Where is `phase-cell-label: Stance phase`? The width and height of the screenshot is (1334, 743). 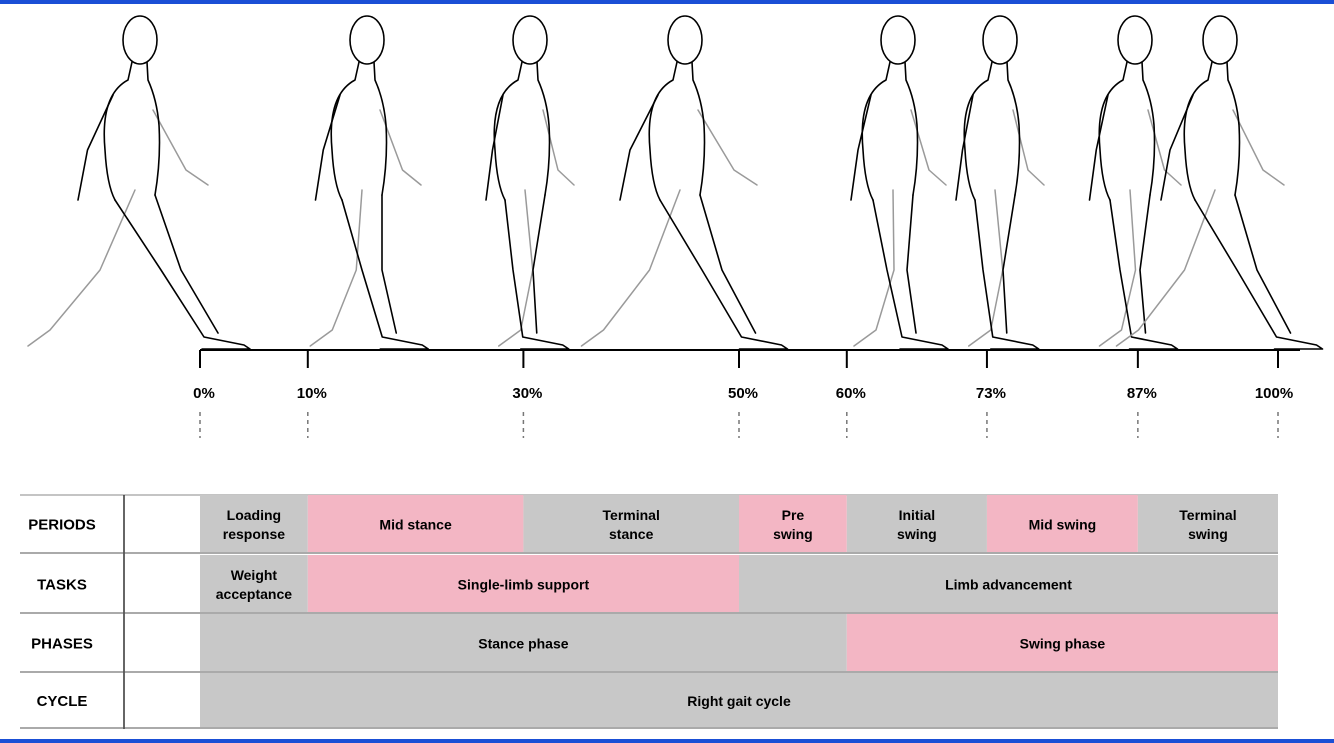
phase-cell-label: Stance phase is located at coordinates (523, 644).